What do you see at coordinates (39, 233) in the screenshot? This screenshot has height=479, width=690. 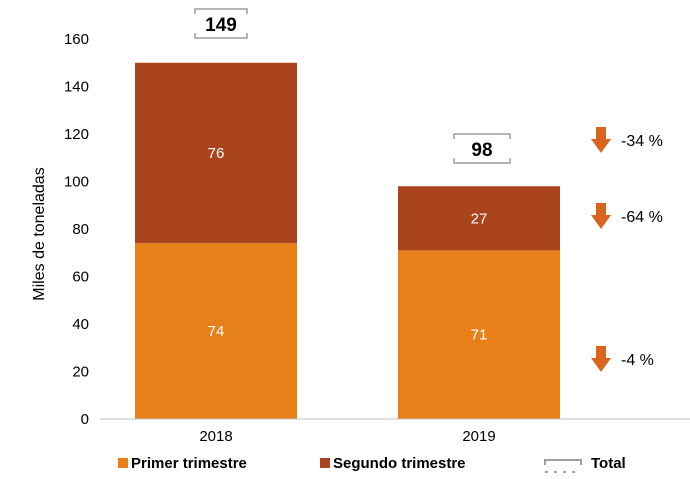 I see `y-axis-label: Miles de toneladas` at bounding box center [39, 233].